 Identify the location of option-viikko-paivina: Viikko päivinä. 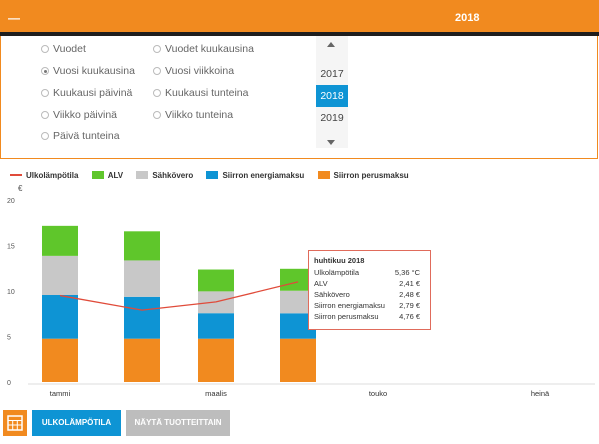
(79, 115).